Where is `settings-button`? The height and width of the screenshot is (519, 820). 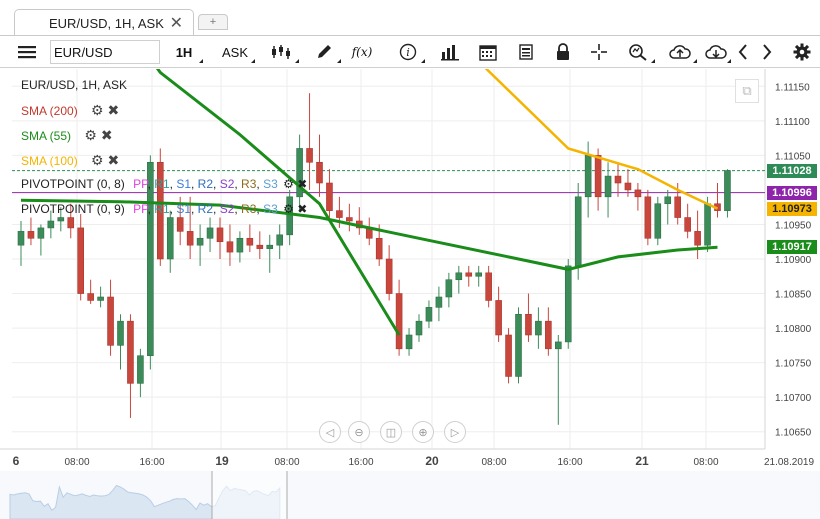
settings-button is located at coordinates (802, 52).